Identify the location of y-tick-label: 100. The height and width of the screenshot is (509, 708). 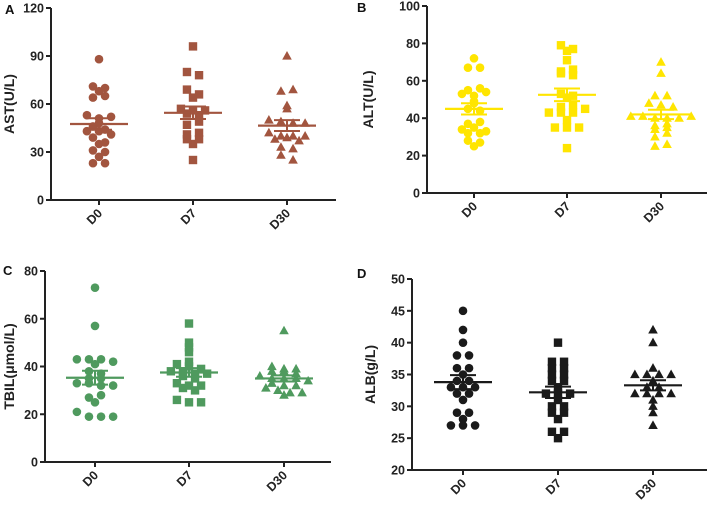
(409, 7).